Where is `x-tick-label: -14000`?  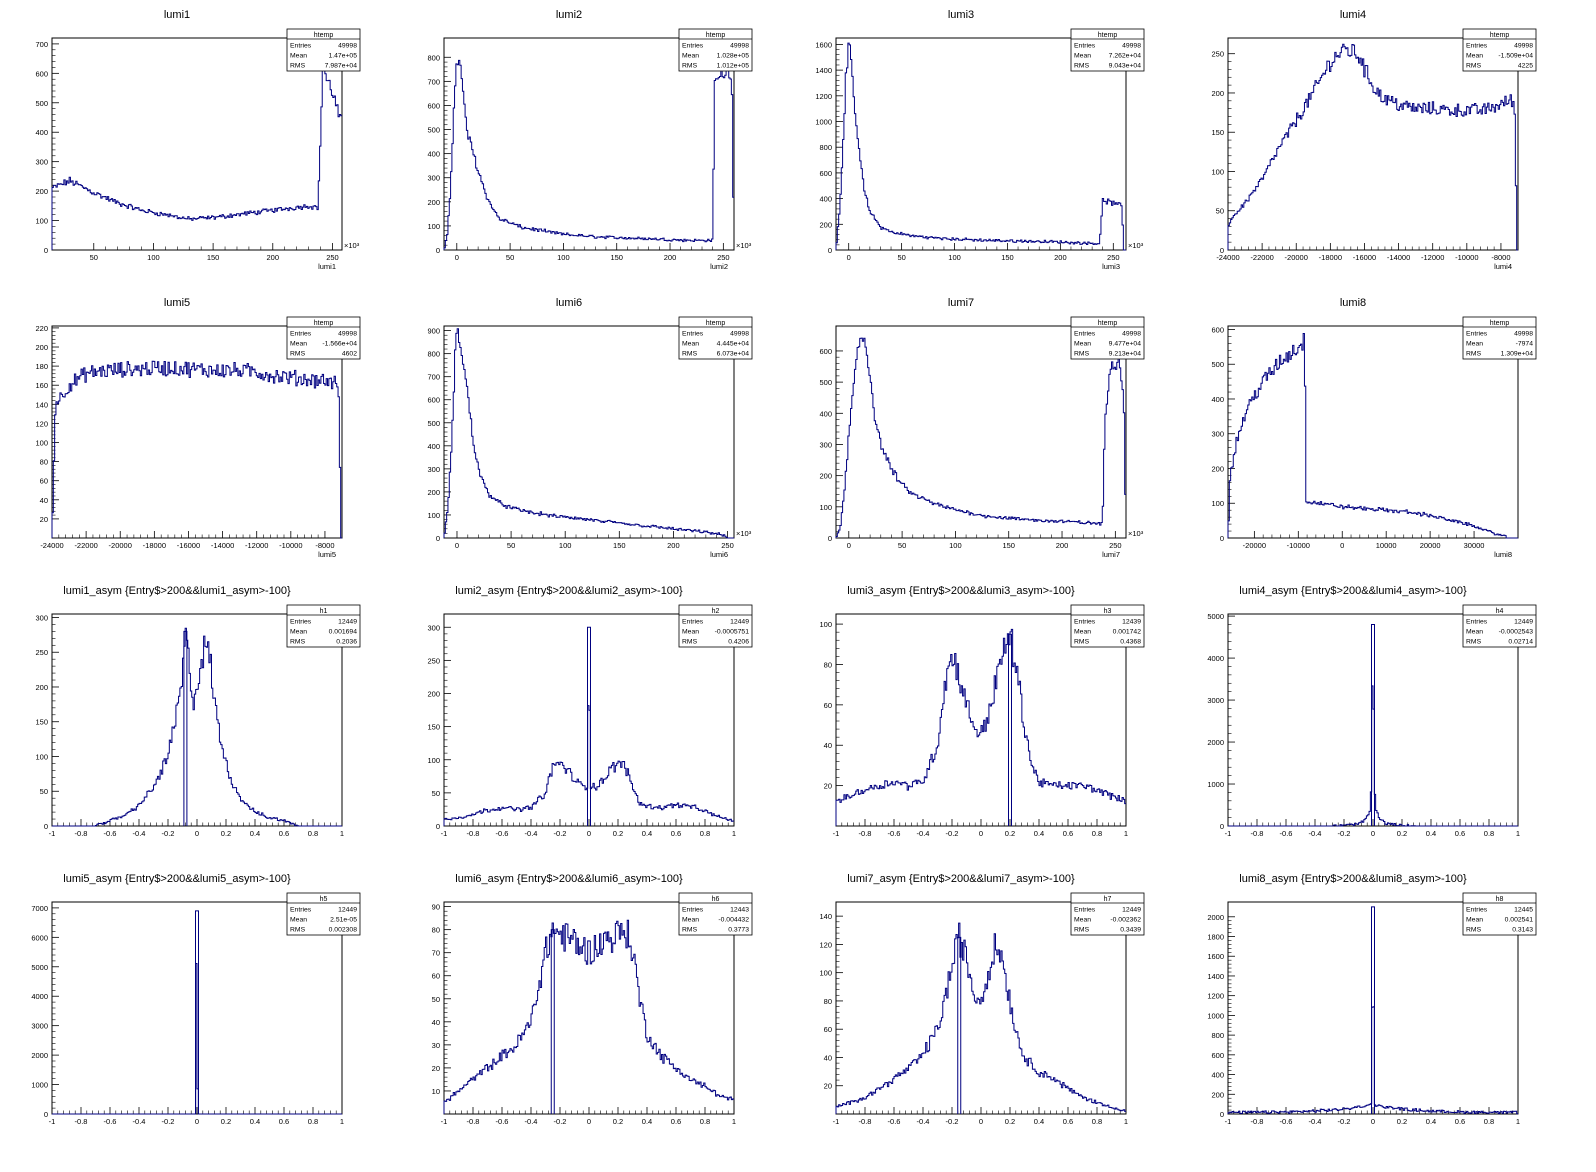 x-tick-label: -14000 is located at coordinates (1398, 257).